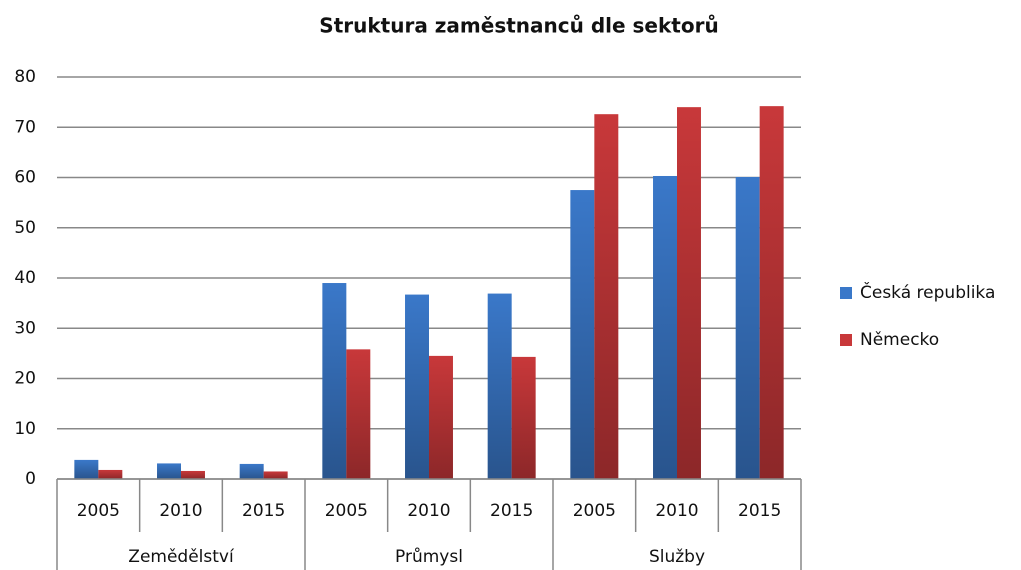 The image size is (1021, 570). I want to click on chart-title: Struktura zaměstnanců dle sektorů, so click(518, 26).